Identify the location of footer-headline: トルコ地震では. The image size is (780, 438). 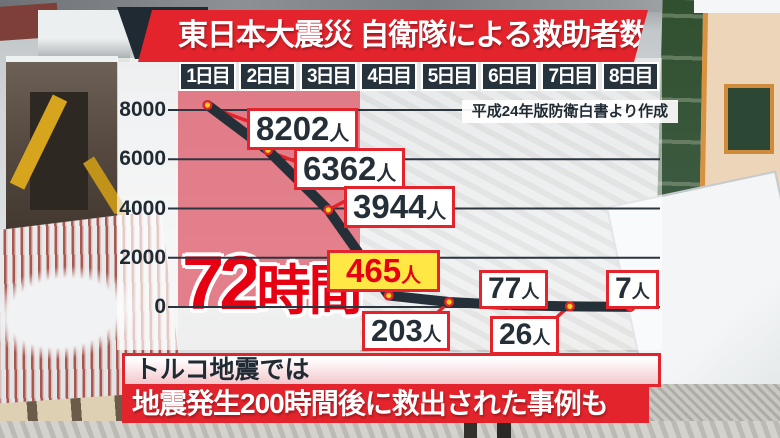
(391, 370).